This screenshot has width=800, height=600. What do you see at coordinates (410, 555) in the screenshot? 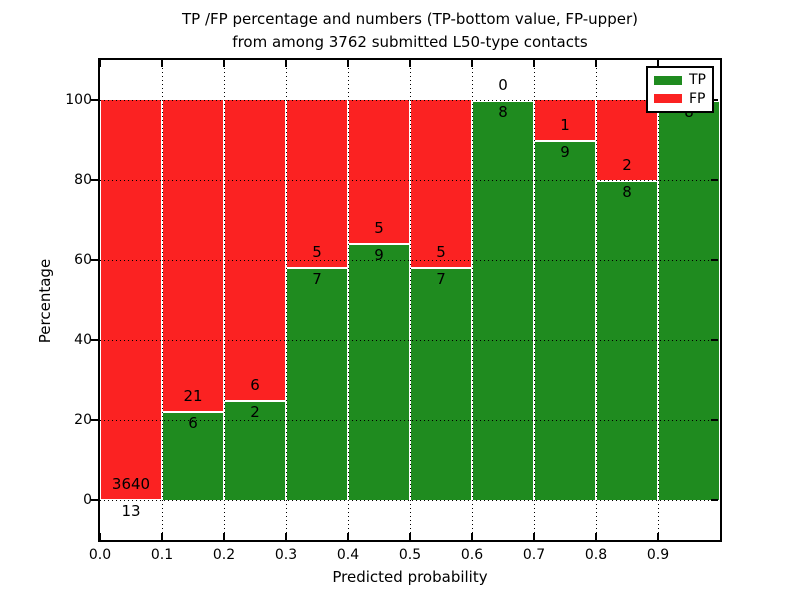
I see `x-tick-label: 0.5` at bounding box center [410, 555].